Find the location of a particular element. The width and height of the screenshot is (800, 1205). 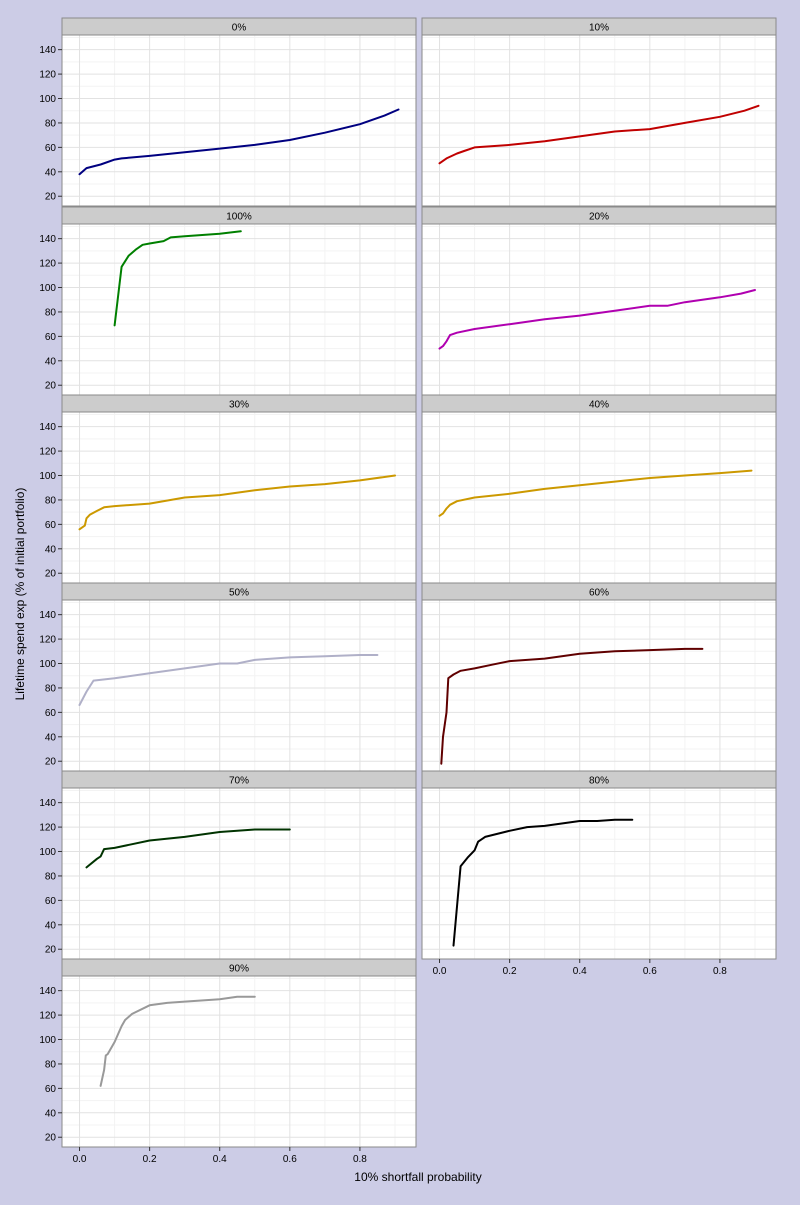

x-axis-title: 10% shortfall probability is located at coordinates (417, 1177).